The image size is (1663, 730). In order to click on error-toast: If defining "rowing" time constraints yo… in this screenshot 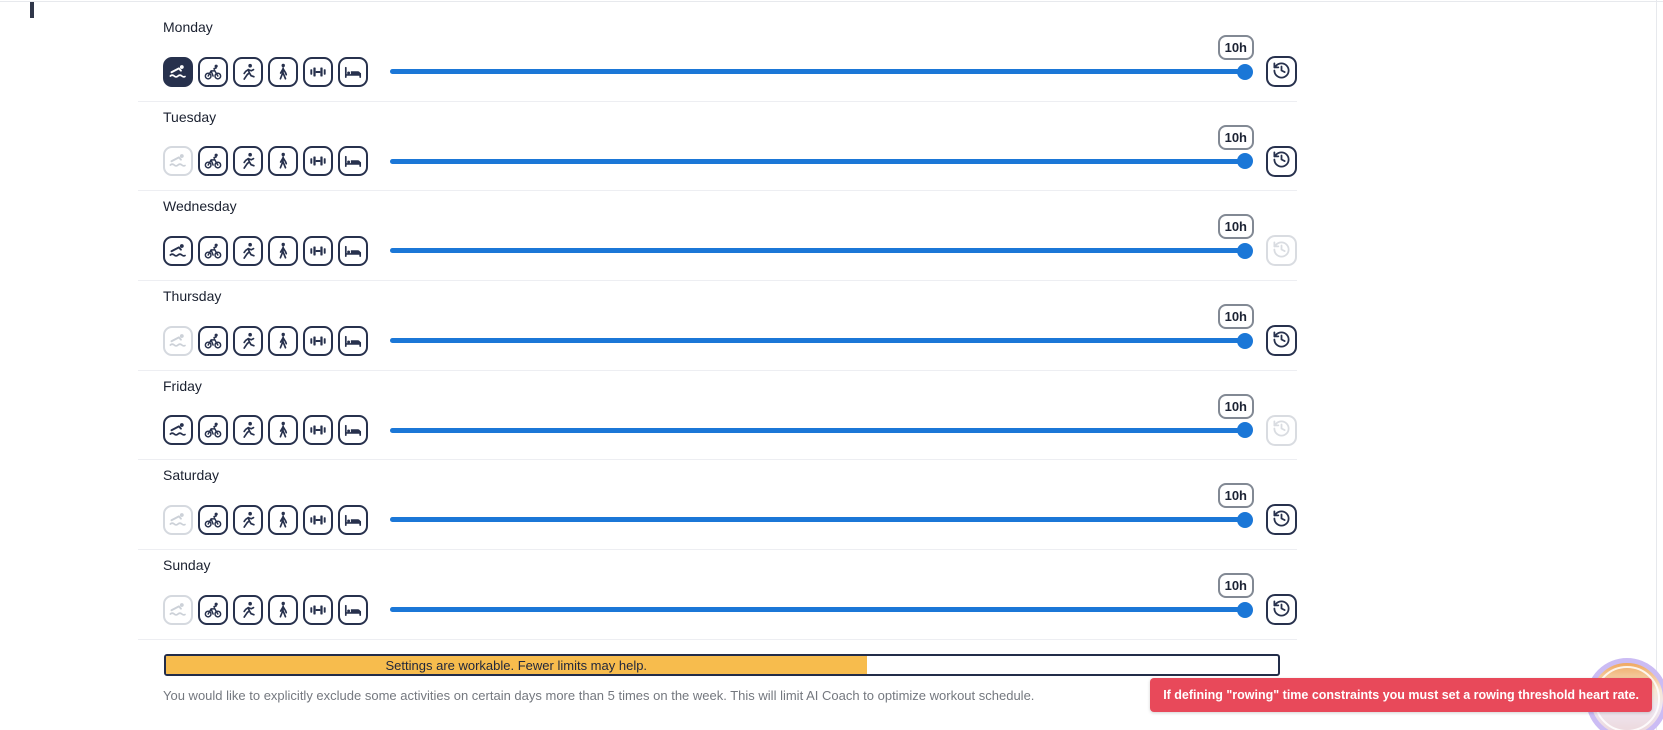, I will do `click(1401, 695)`.